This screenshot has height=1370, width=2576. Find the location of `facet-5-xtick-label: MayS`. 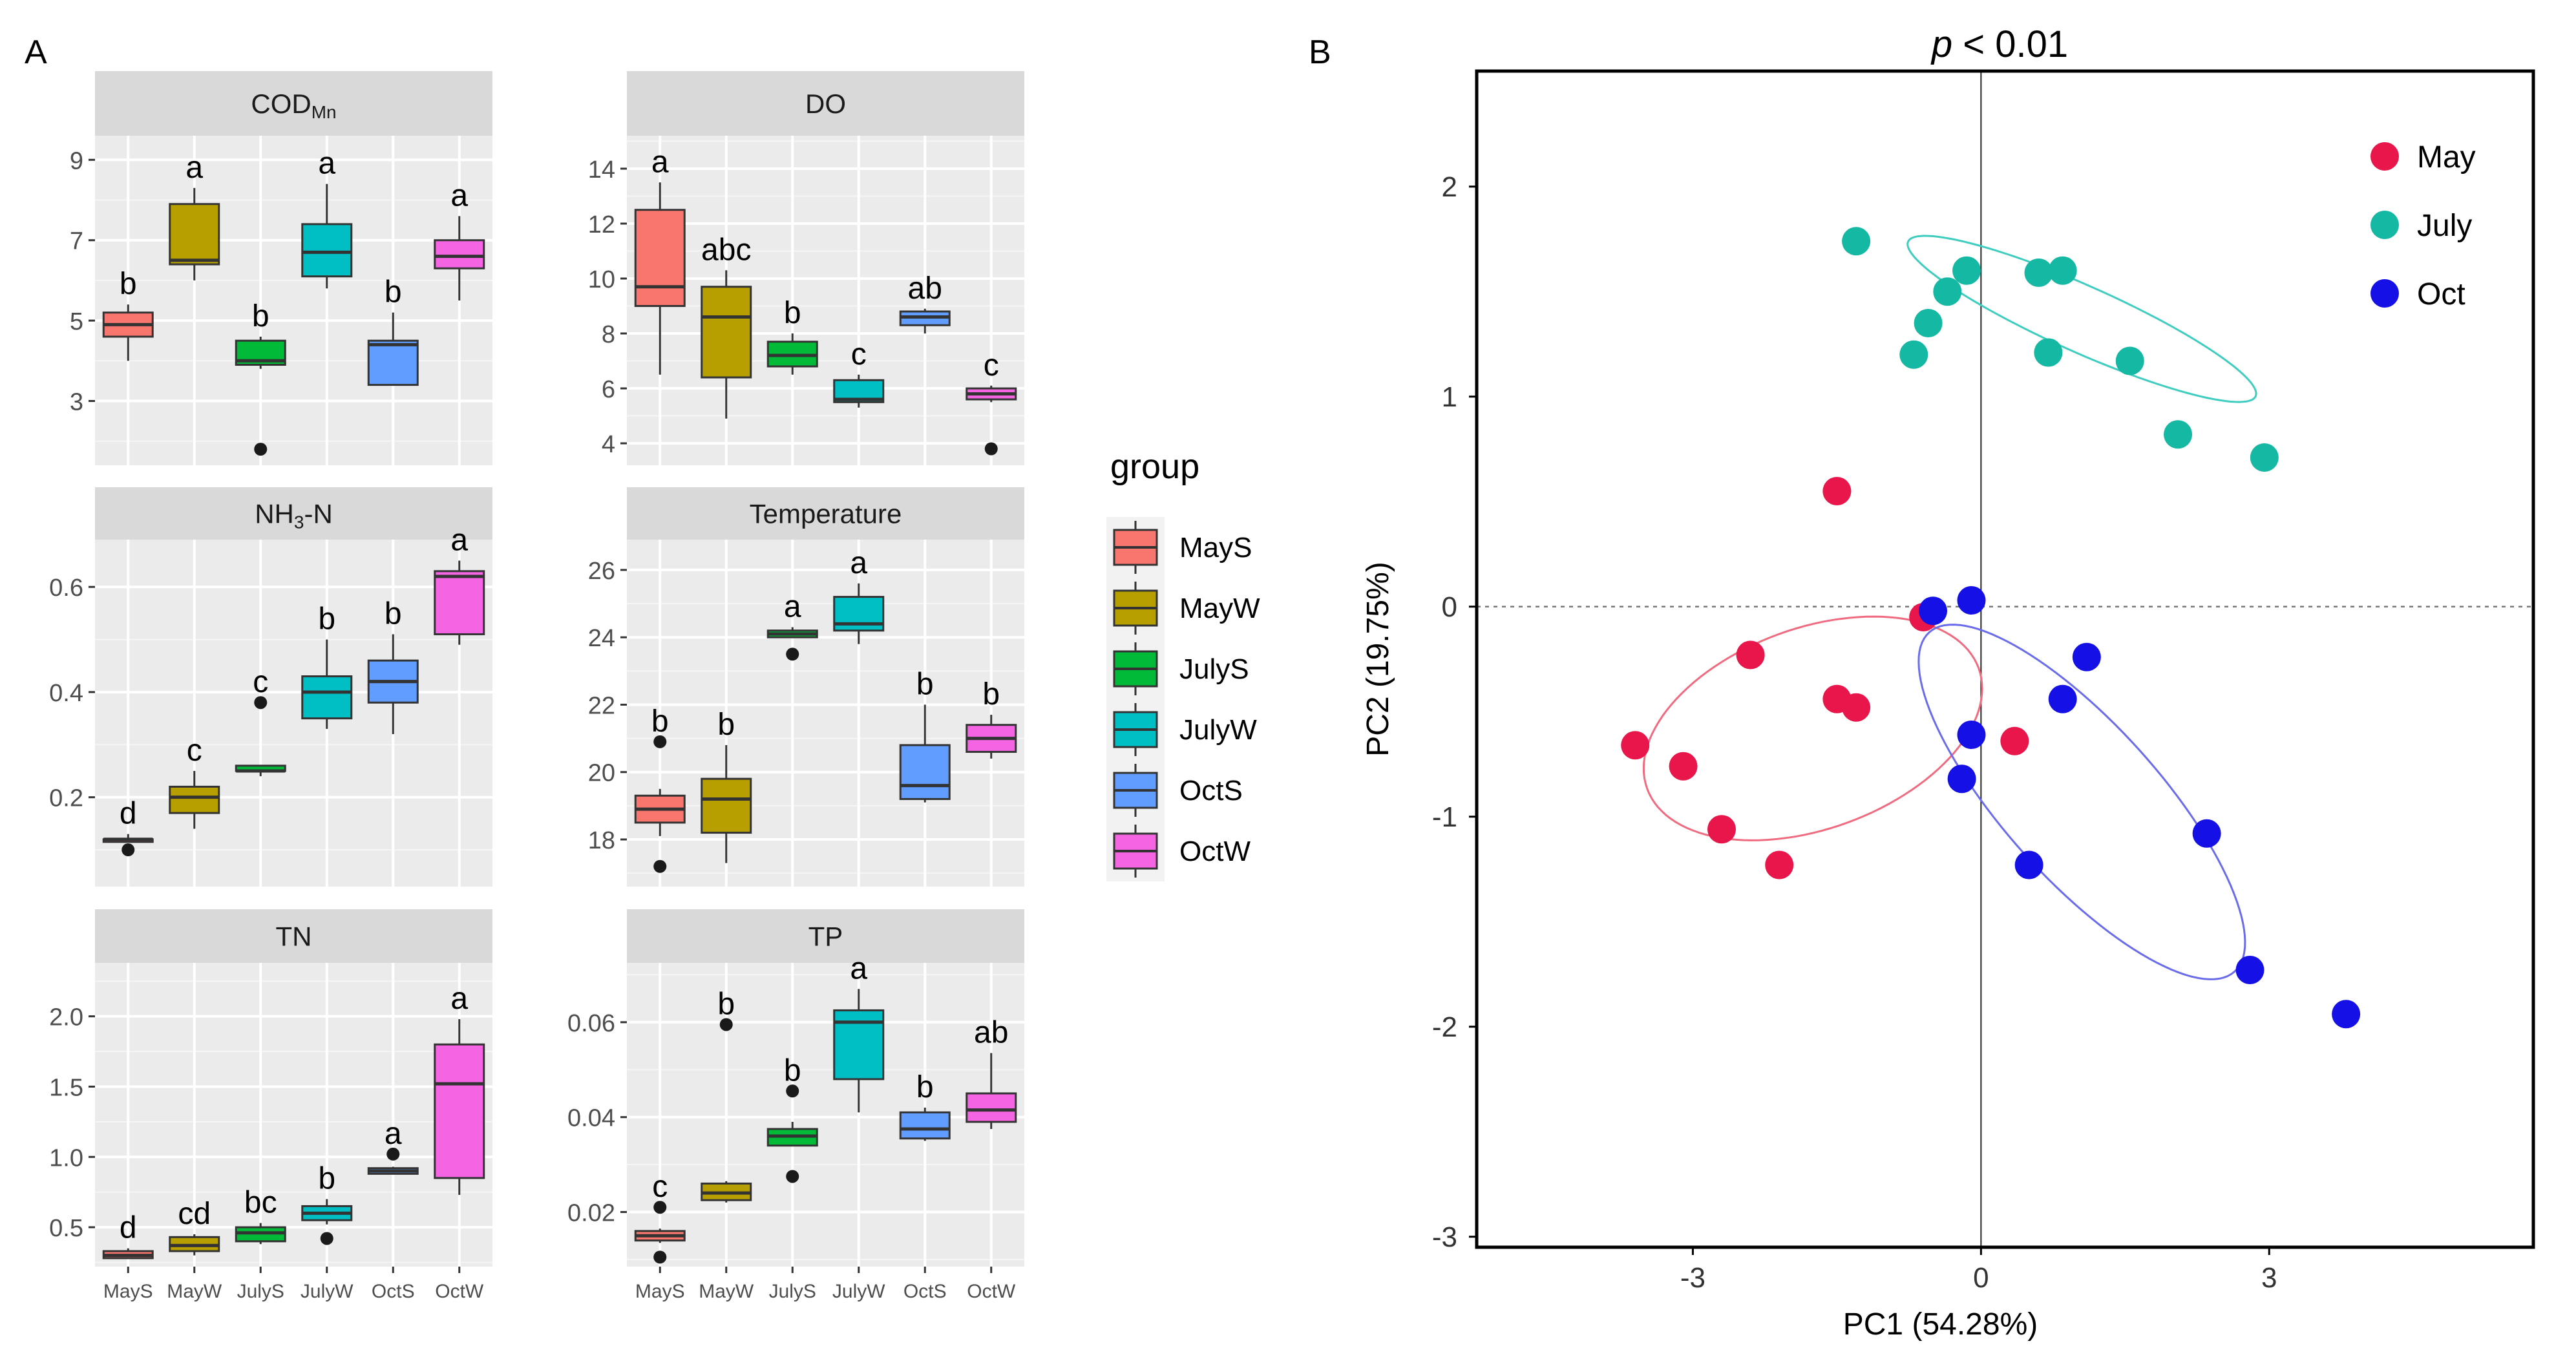

facet-5-xtick-label: MayS is located at coordinates (128, 1292).